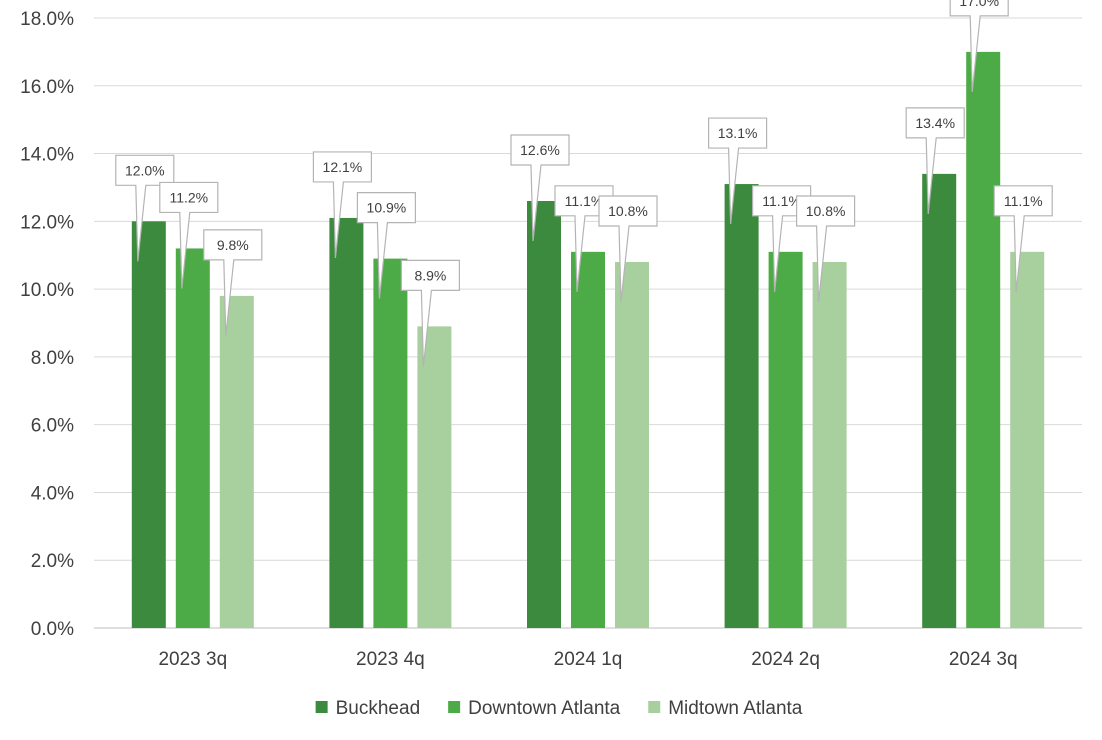  I want to click on y-tick-label: 6.0%, so click(52, 426).